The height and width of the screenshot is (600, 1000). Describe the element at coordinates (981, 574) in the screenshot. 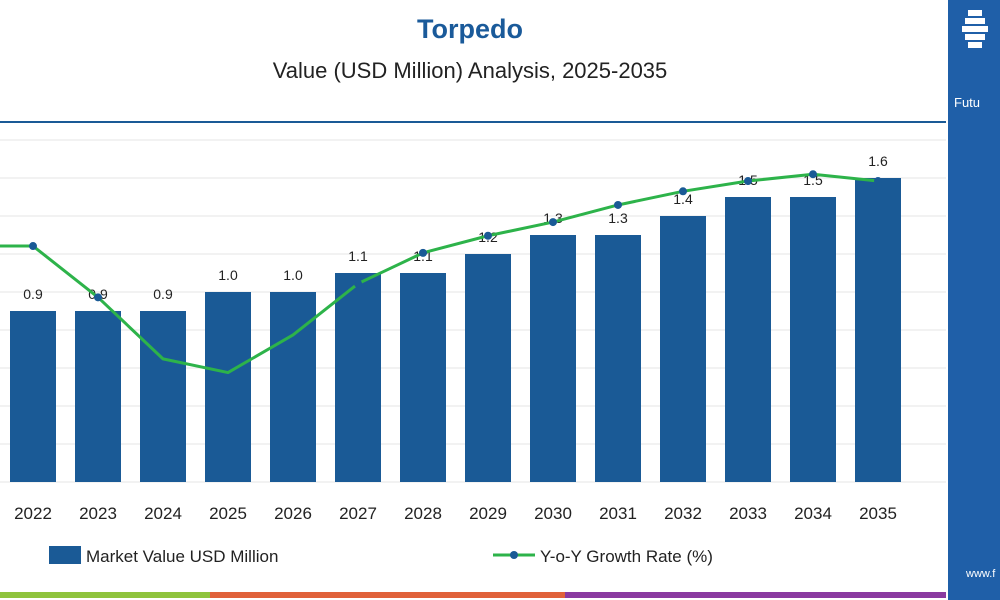

I see `brand-url-text: www.f` at that location.